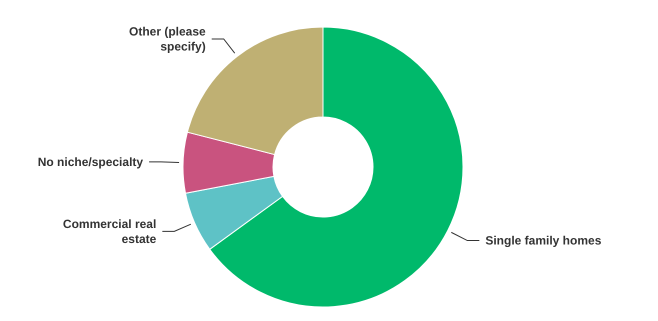 The height and width of the screenshot is (321, 658). I want to click on slice-label: Other (please specify), so click(167, 39).